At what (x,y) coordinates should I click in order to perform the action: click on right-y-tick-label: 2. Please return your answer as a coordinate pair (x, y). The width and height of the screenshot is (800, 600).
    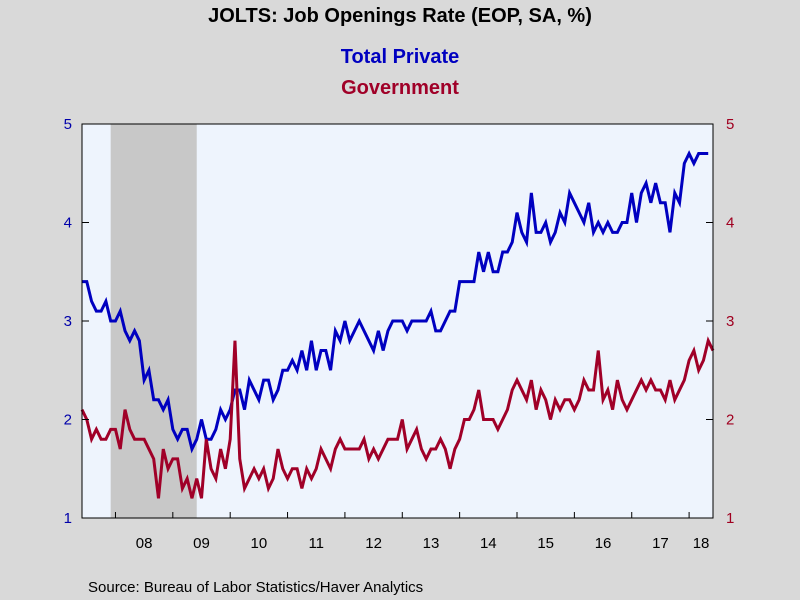
    Looking at the image, I should click on (730, 420).